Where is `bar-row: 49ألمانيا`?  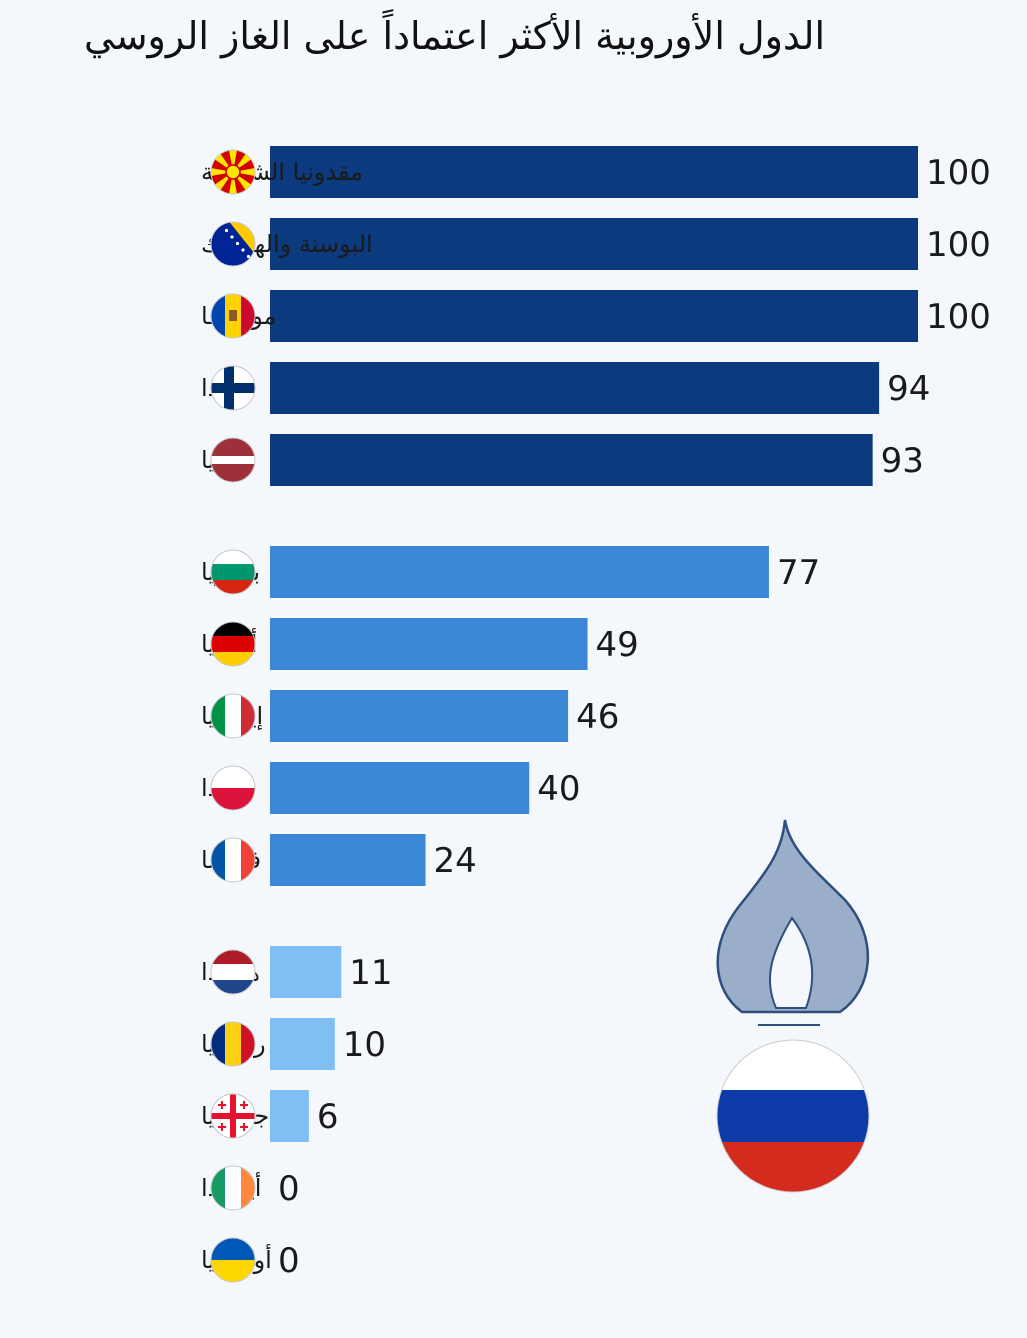 bar-row: 49ألمانيا is located at coordinates (420, 644).